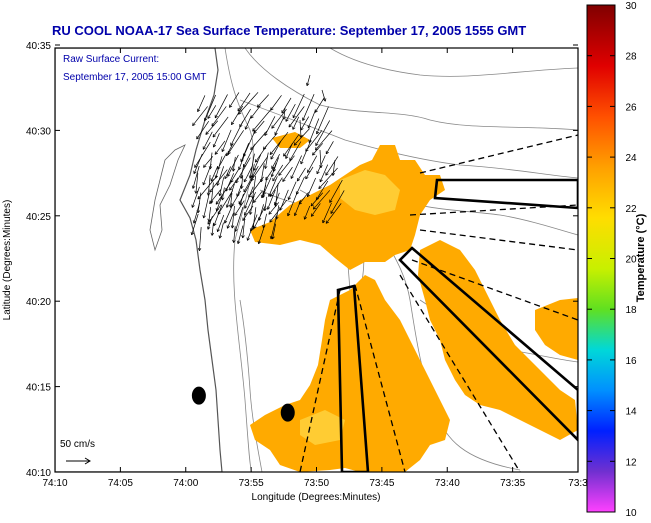 This screenshot has width=651, height=523. Describe the element at coordinates (38, 473) in the screenshot. I see `y-tick-label: 40:10` at that location.